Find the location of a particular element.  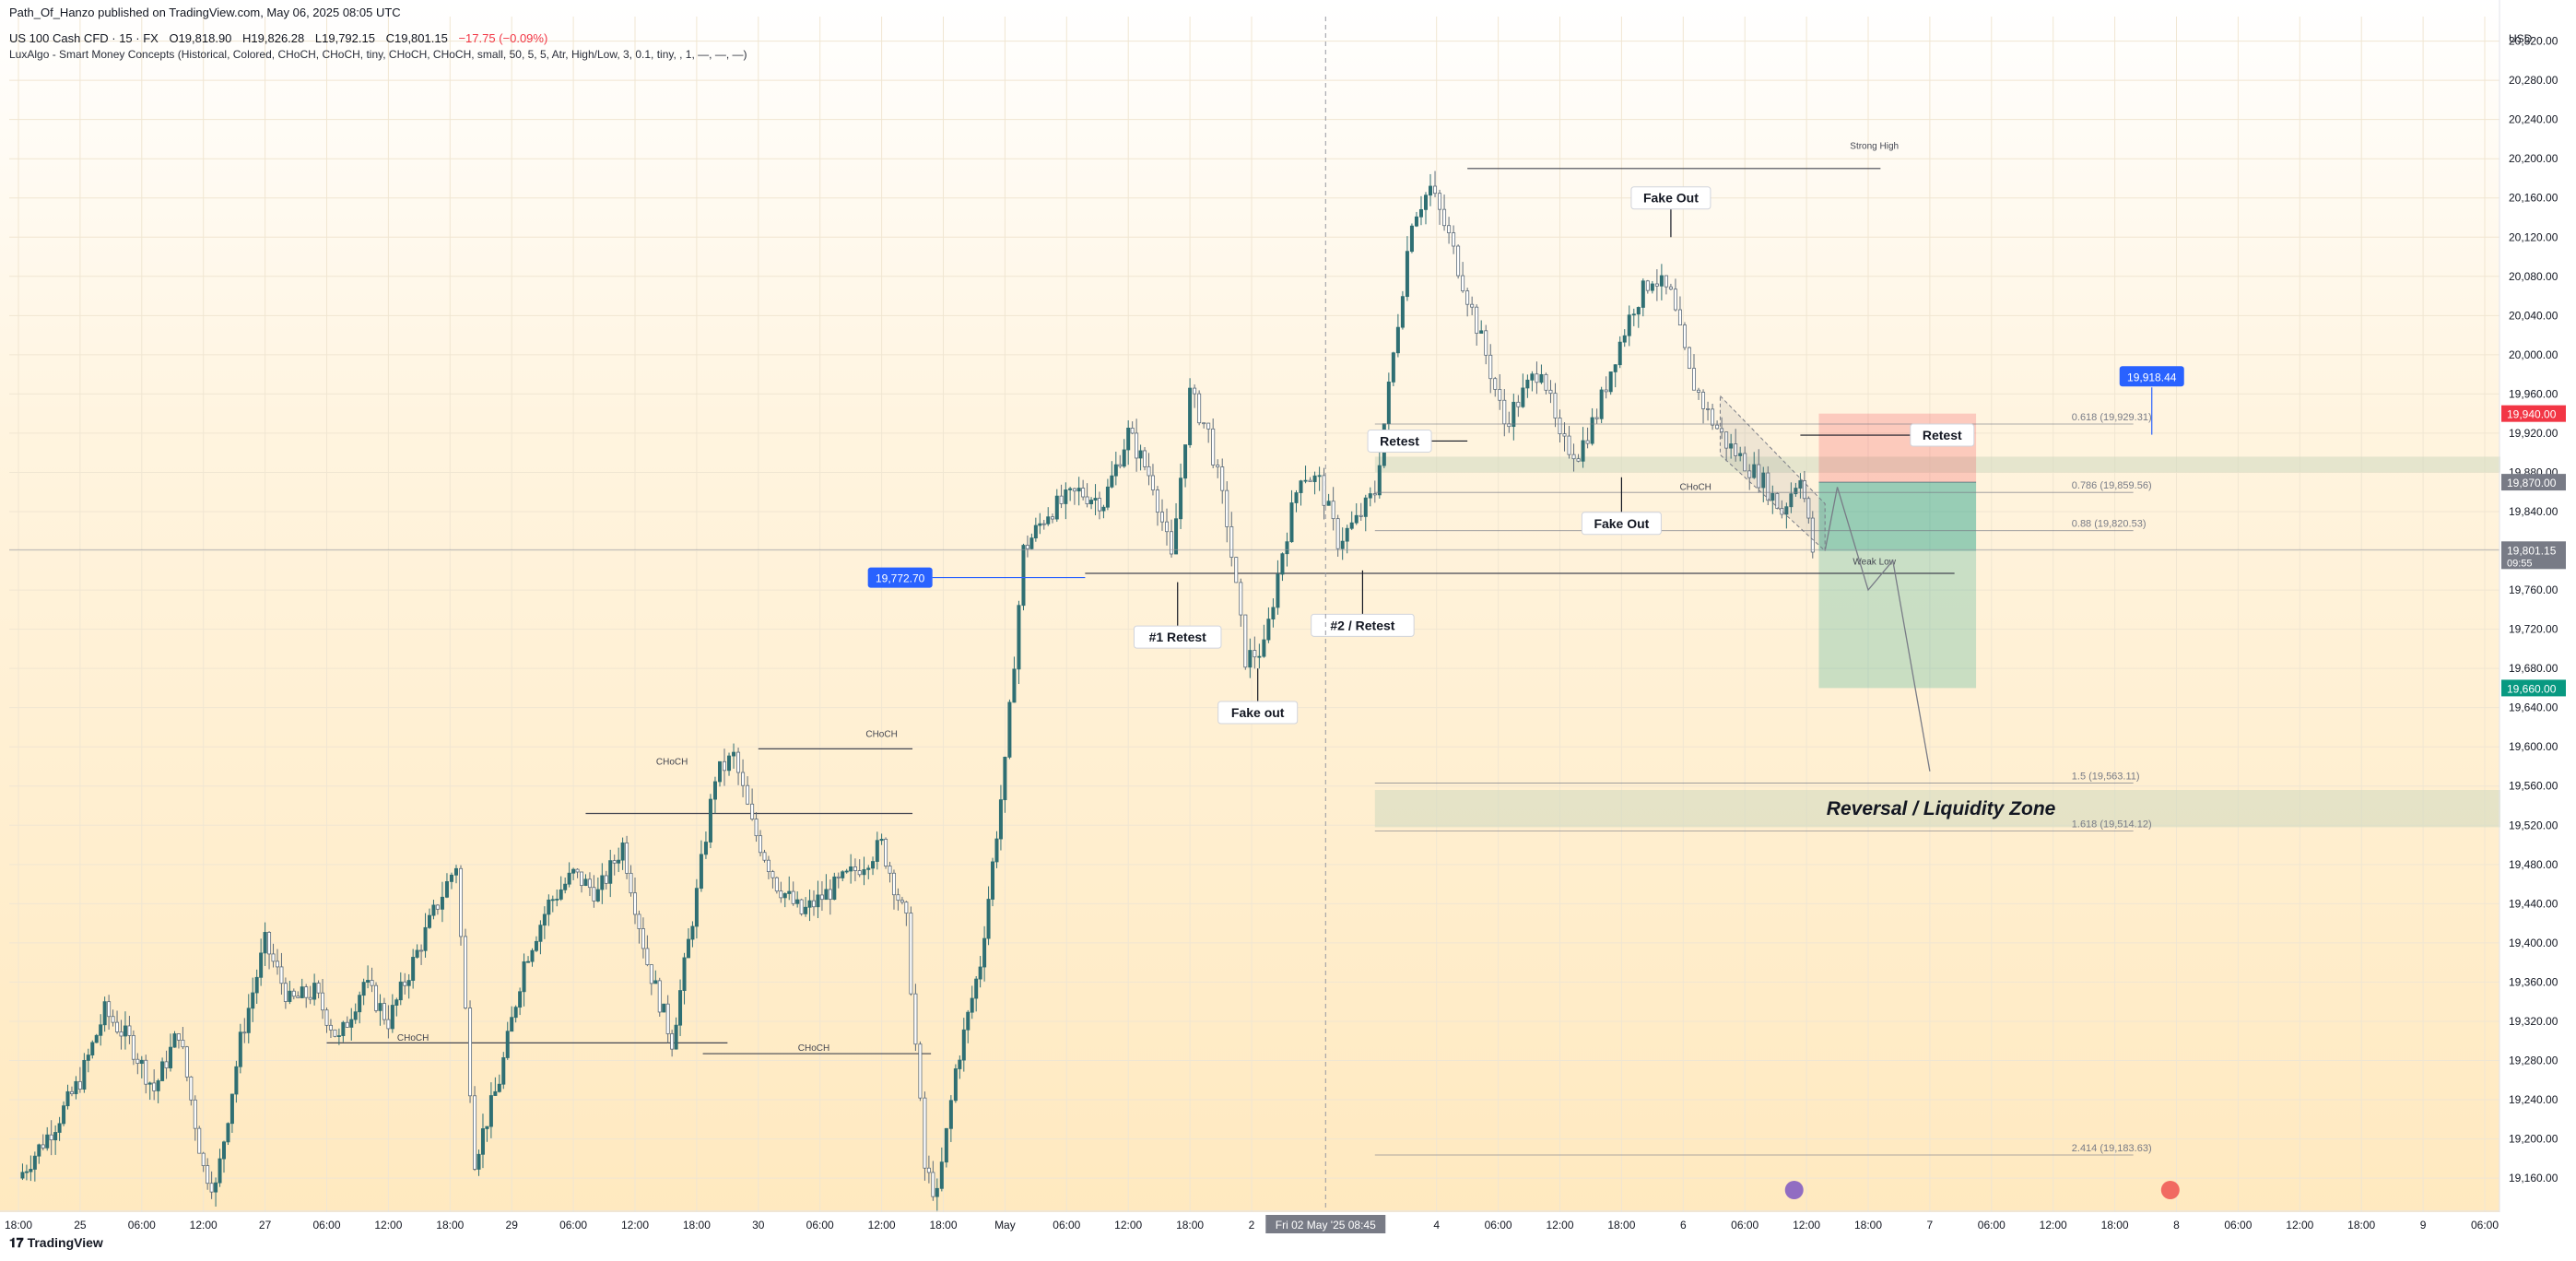

y-tick-label: 19,600.00 is located at coordinates (2533, 746).